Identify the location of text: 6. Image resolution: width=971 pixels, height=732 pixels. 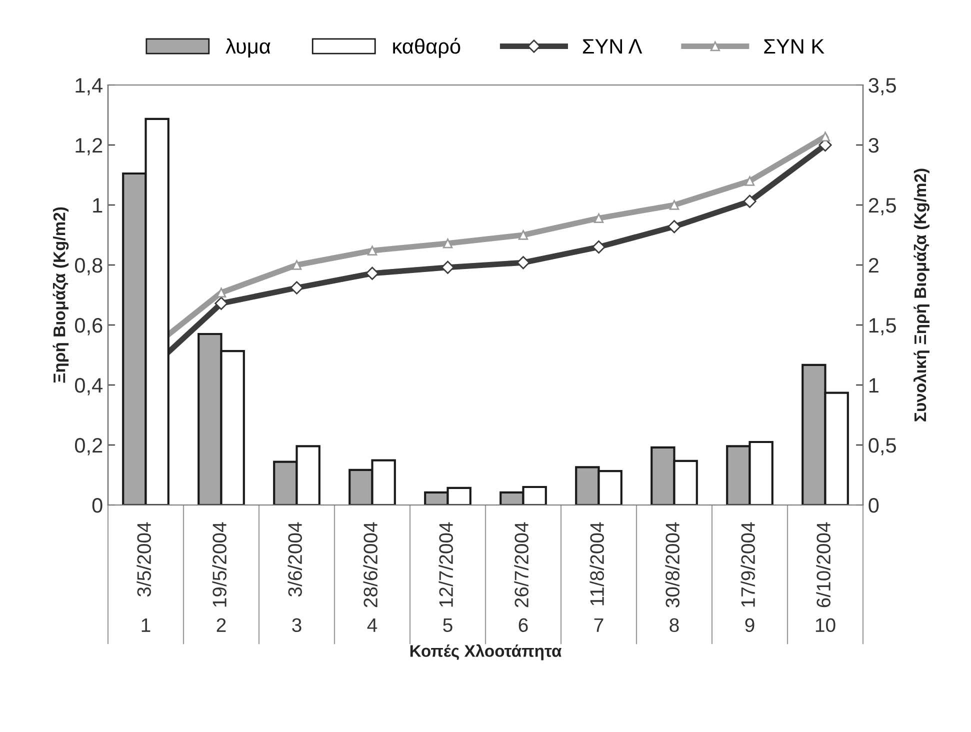
(523, 625).